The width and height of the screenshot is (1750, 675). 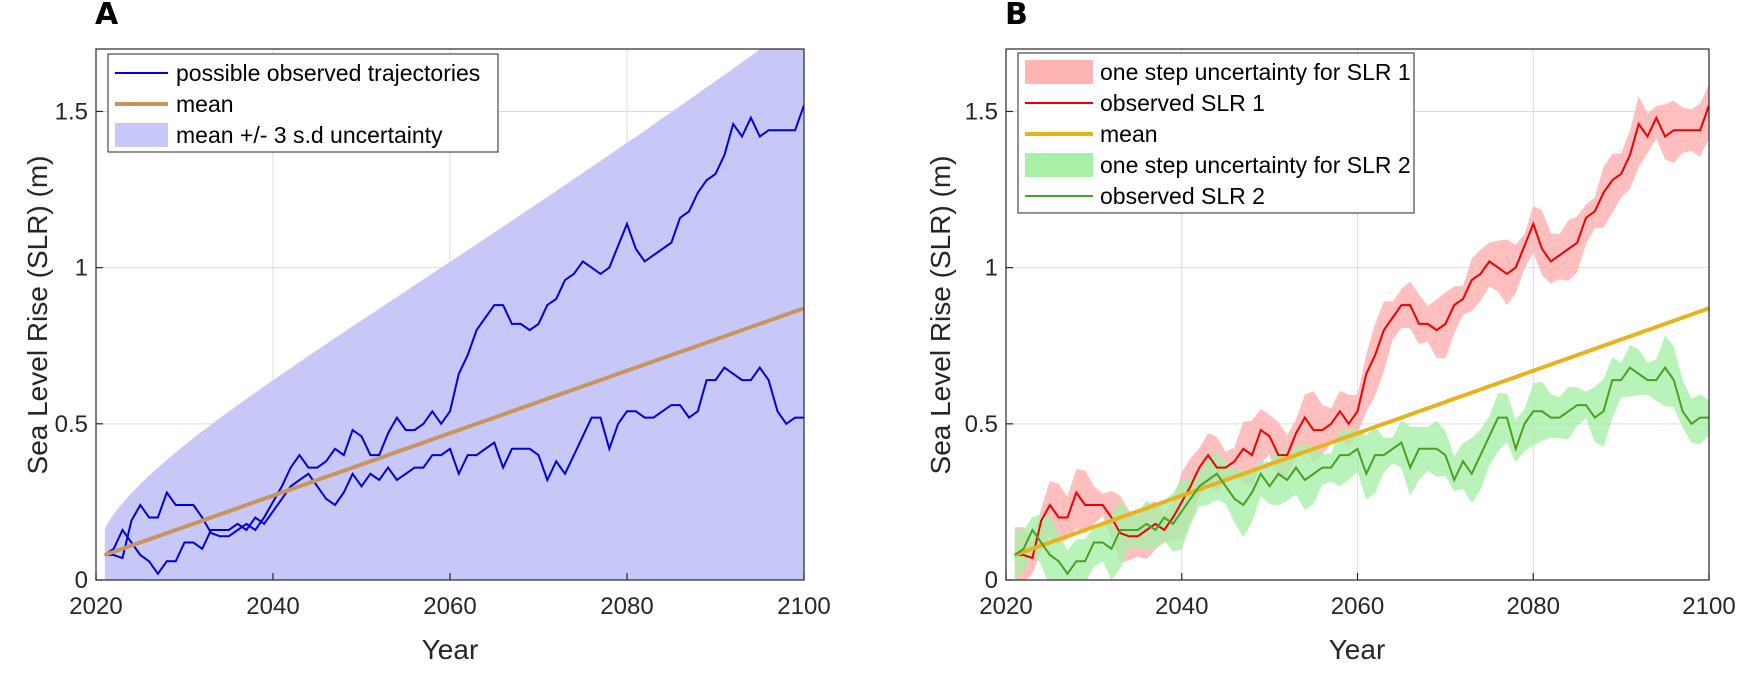 I want to click on y-tick-label-a: 1, so click(x=81, y=268).